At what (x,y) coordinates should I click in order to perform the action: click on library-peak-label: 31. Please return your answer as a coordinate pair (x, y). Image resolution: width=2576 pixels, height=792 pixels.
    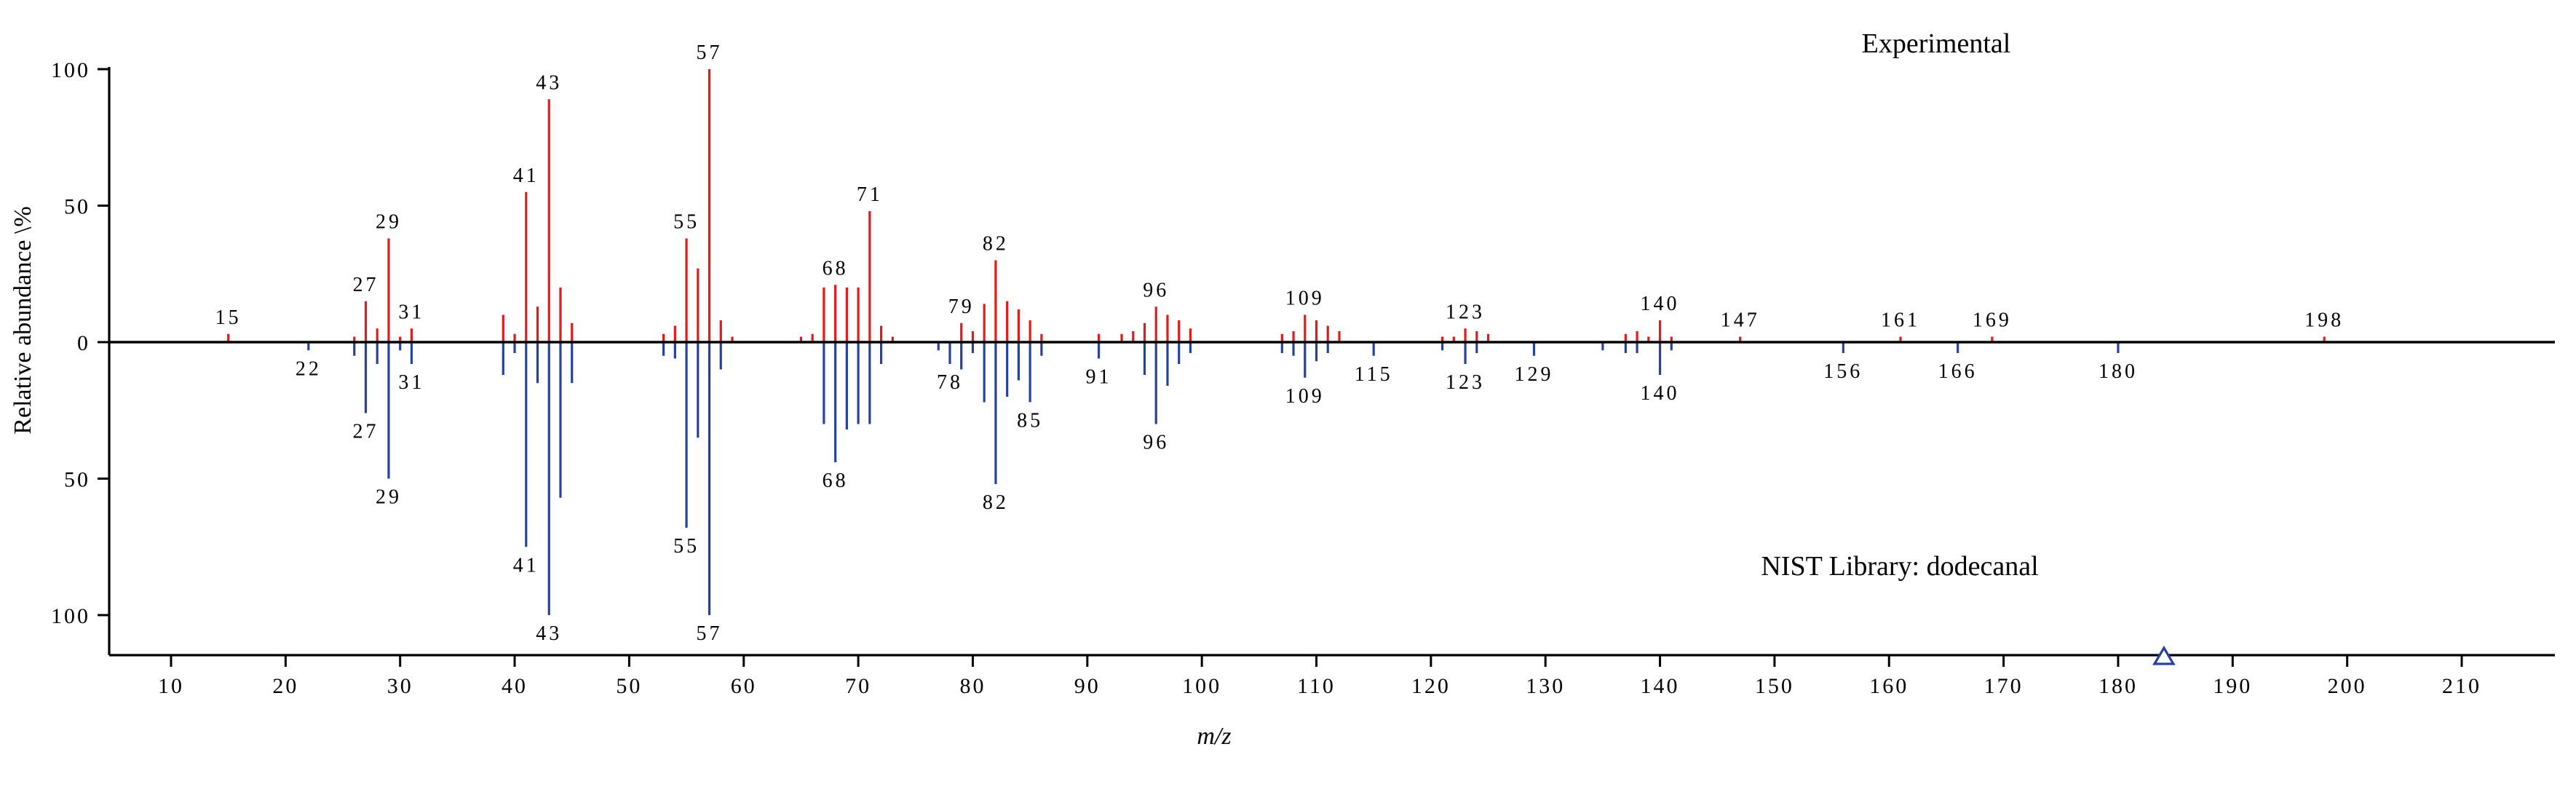
    Looking at the image, I should click on (411, 382).